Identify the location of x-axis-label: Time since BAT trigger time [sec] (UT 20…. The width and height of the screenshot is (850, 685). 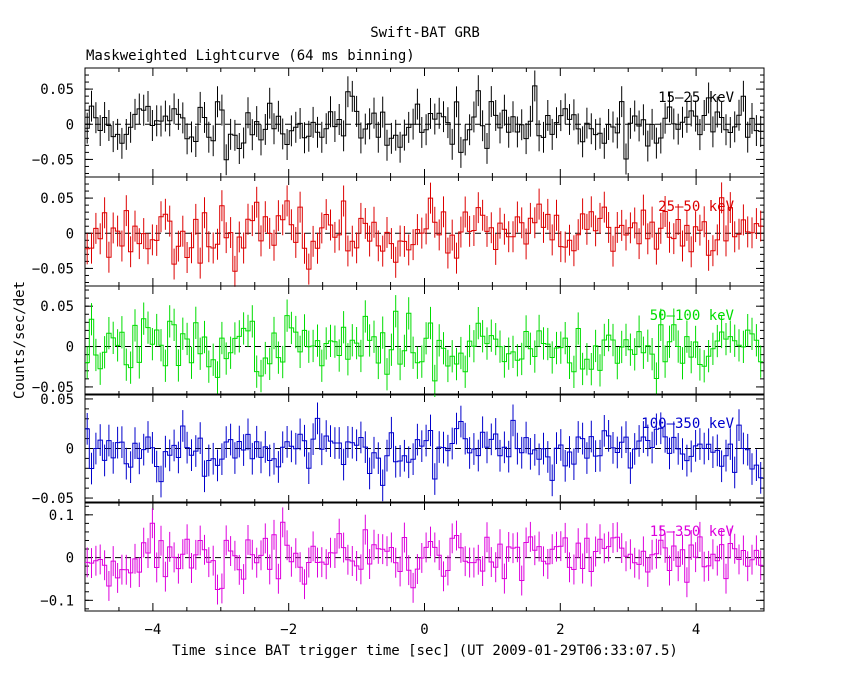
(425, 651).